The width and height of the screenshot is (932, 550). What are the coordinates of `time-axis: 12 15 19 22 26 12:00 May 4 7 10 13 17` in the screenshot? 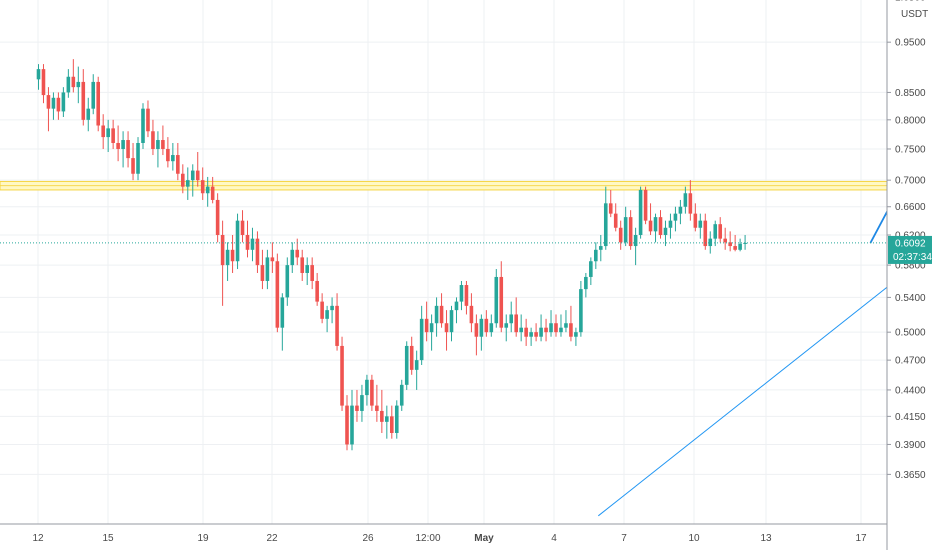 It's located at (443, 533).